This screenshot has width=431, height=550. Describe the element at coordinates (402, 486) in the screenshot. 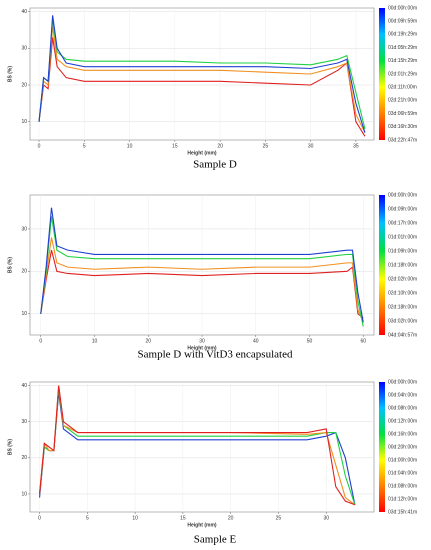

I see `colorbar-label: 01d:08h:00m` at that location.